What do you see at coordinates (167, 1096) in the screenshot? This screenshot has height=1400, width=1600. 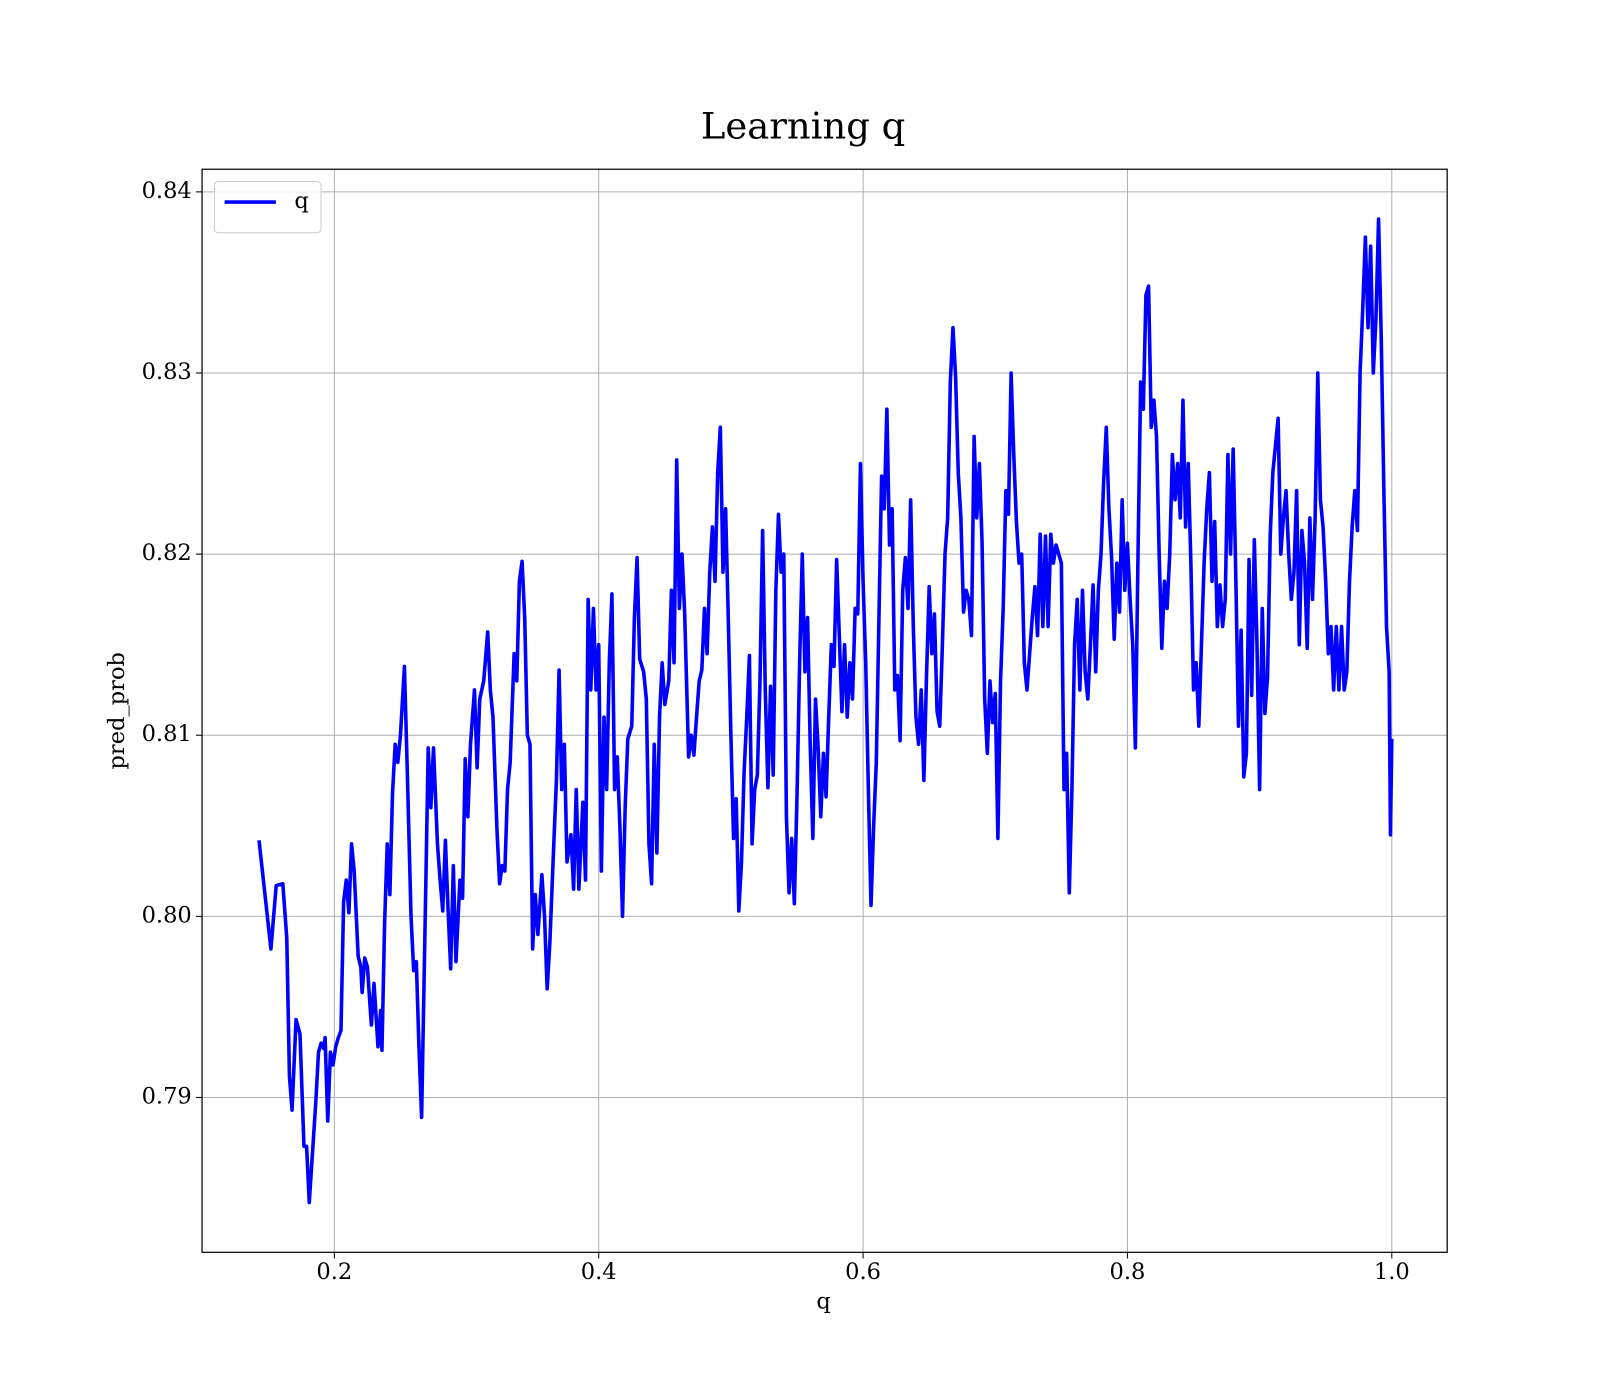 I see `y-tick-label: 0.79` at bounding box center [167, 1096].